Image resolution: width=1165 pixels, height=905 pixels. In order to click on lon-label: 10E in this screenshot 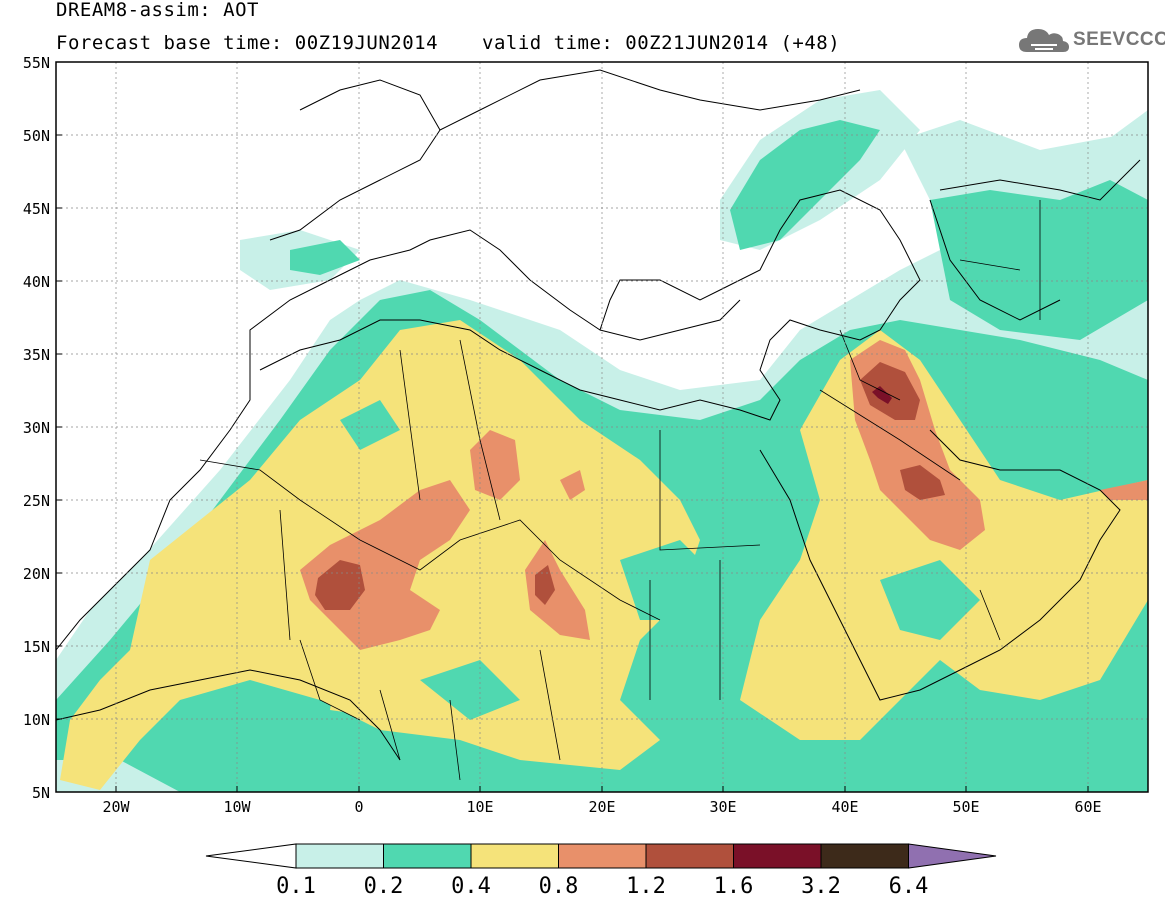, I will do `click(479, 807)`.